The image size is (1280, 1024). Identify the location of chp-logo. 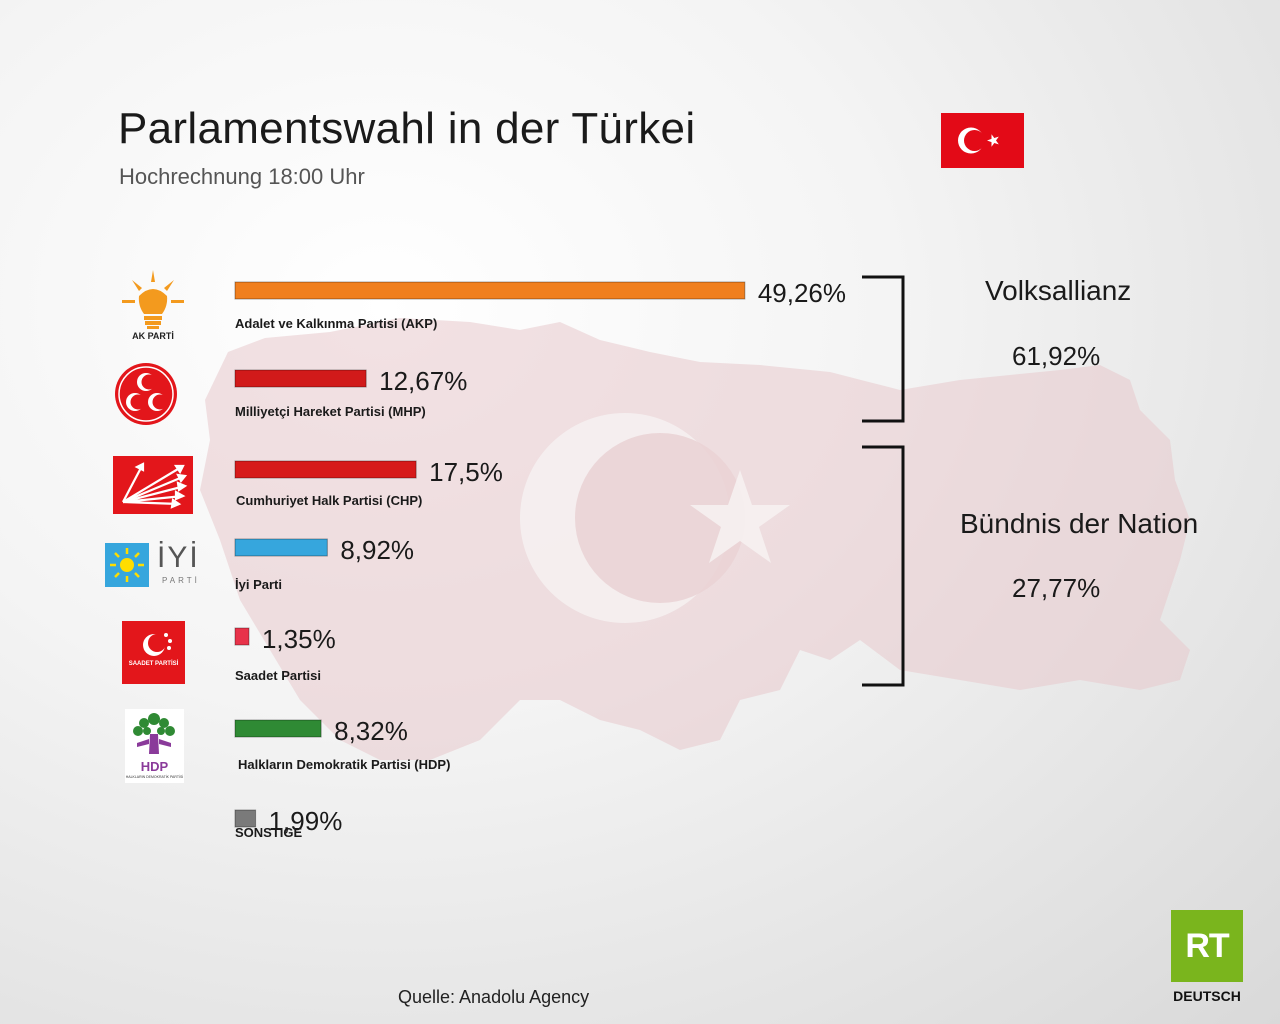
(153, 485).